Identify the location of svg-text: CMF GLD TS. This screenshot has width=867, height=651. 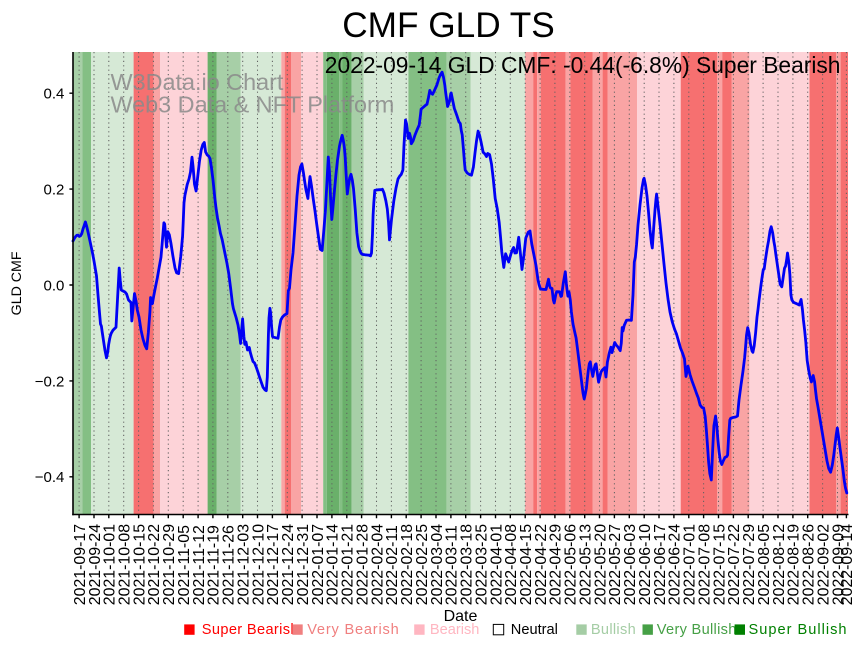
(448, 25).